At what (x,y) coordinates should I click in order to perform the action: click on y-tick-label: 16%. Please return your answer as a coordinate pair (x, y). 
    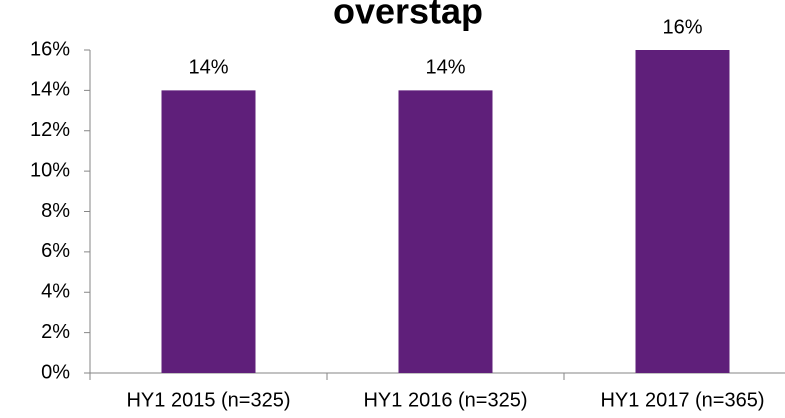
    Looking at the image, I should click on (50, 49).